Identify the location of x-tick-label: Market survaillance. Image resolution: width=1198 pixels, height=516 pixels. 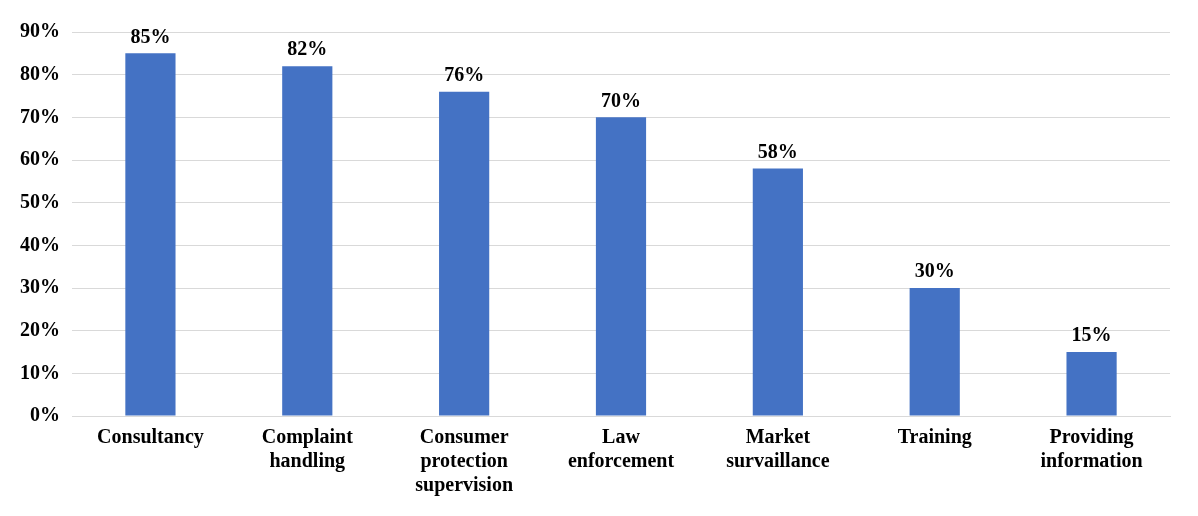
(778, 448).